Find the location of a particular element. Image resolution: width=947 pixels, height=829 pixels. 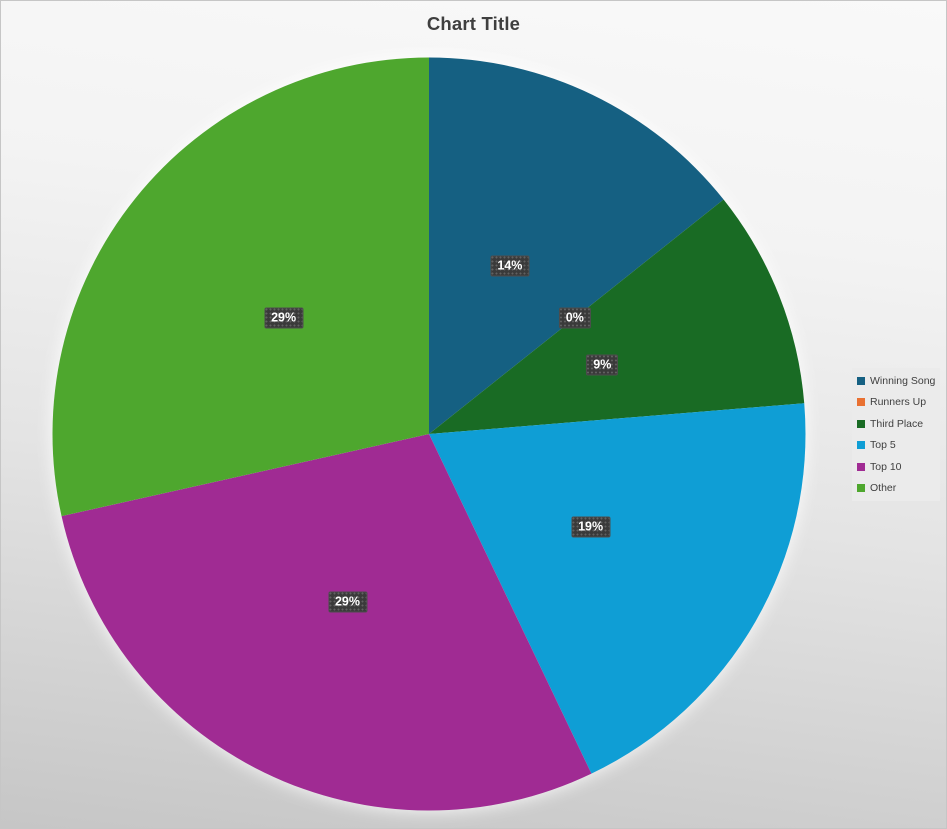

chart-title: Chart Title is located at coordinates (473, 23).